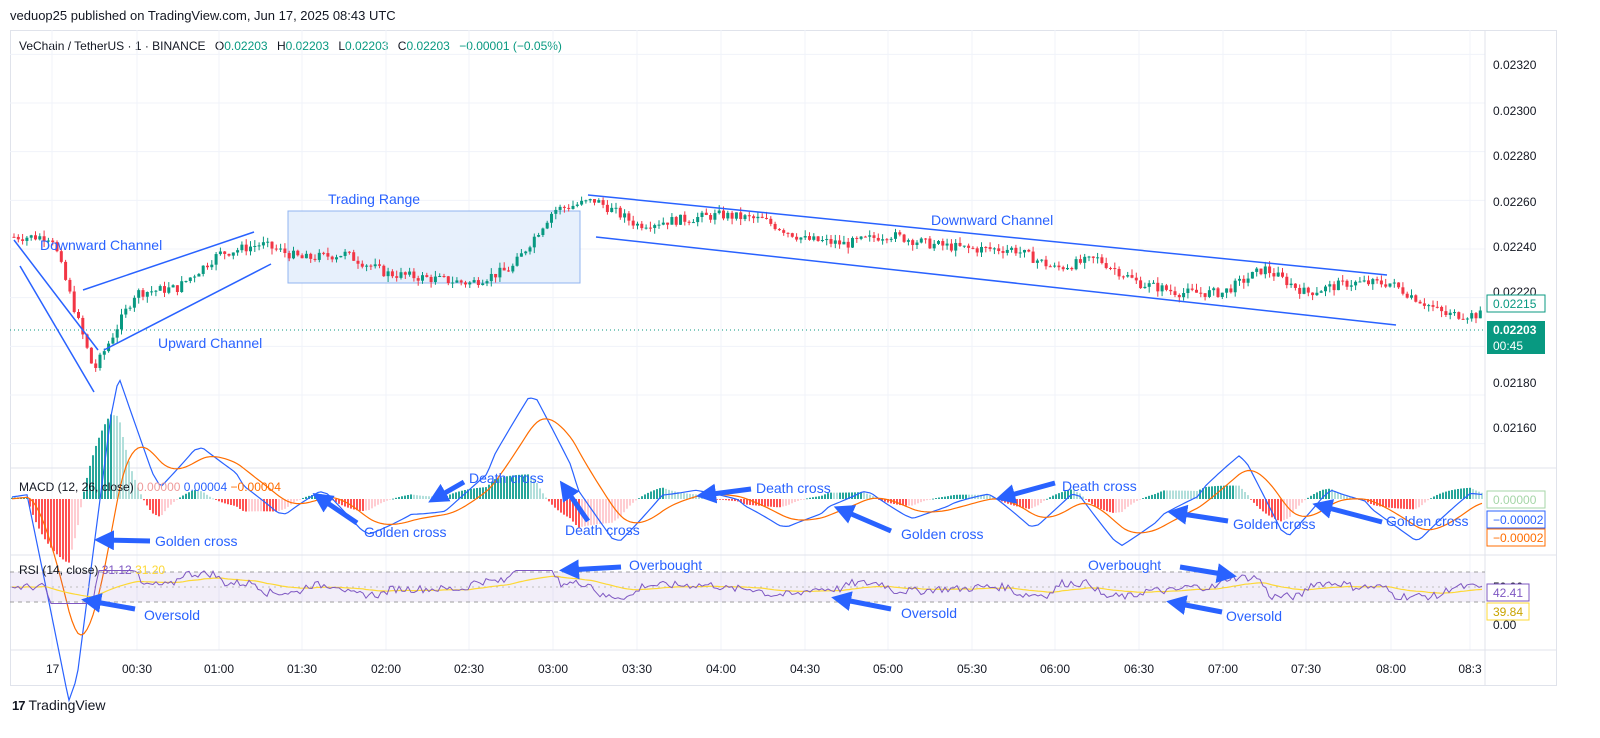 This screenshot has height=738, width=1600. Describe the element at coordinates (1508, 346) in the screenshot. I see `countdown-text: 00:45` at that location.